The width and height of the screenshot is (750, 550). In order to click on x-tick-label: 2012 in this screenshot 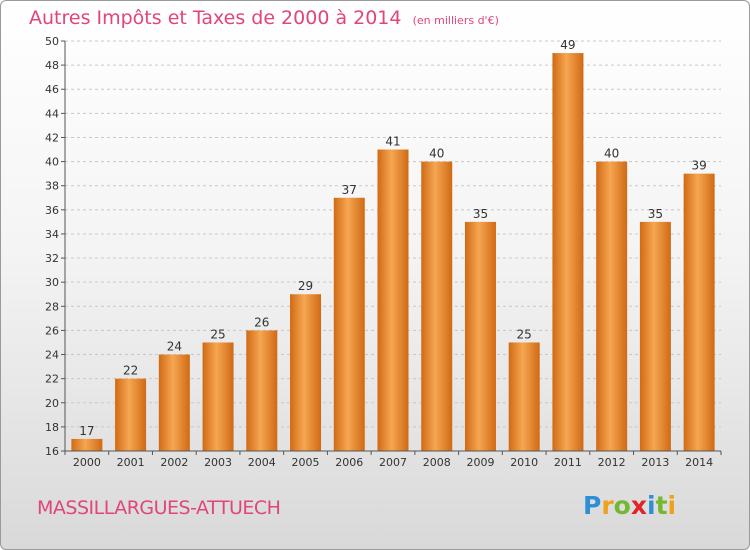, I will do `click(612, 462)`.